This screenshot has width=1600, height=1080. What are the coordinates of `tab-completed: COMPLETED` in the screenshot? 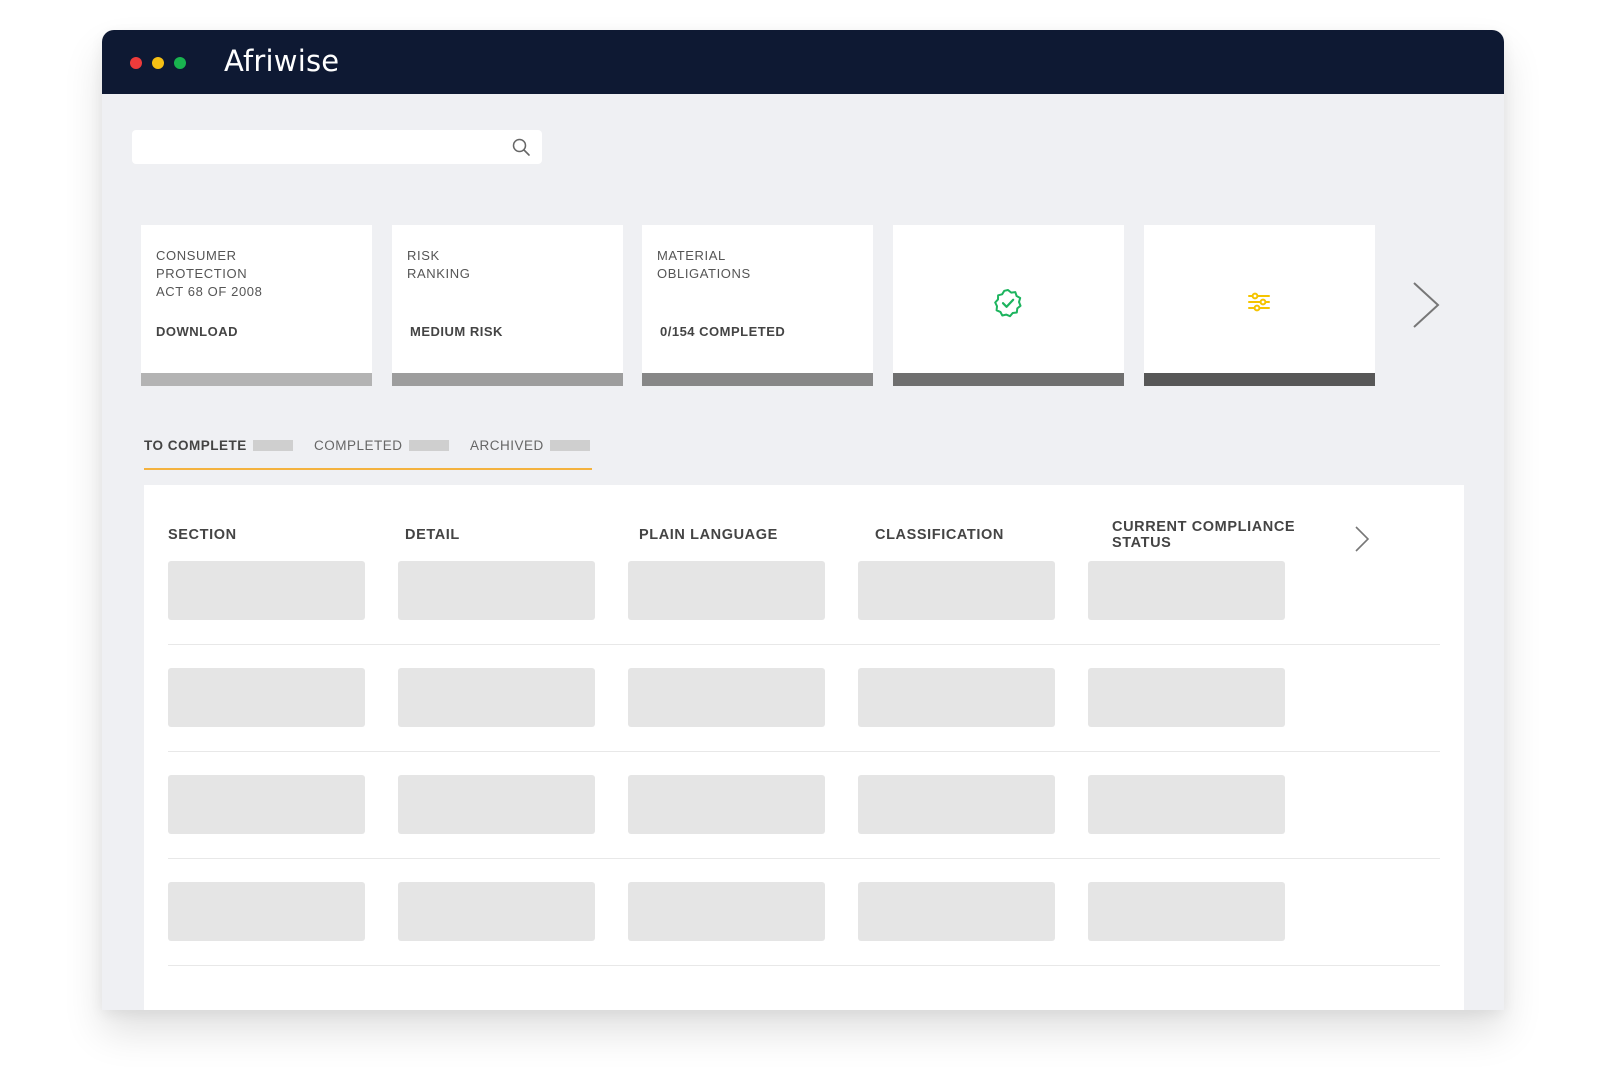 It's located at (381, 445).